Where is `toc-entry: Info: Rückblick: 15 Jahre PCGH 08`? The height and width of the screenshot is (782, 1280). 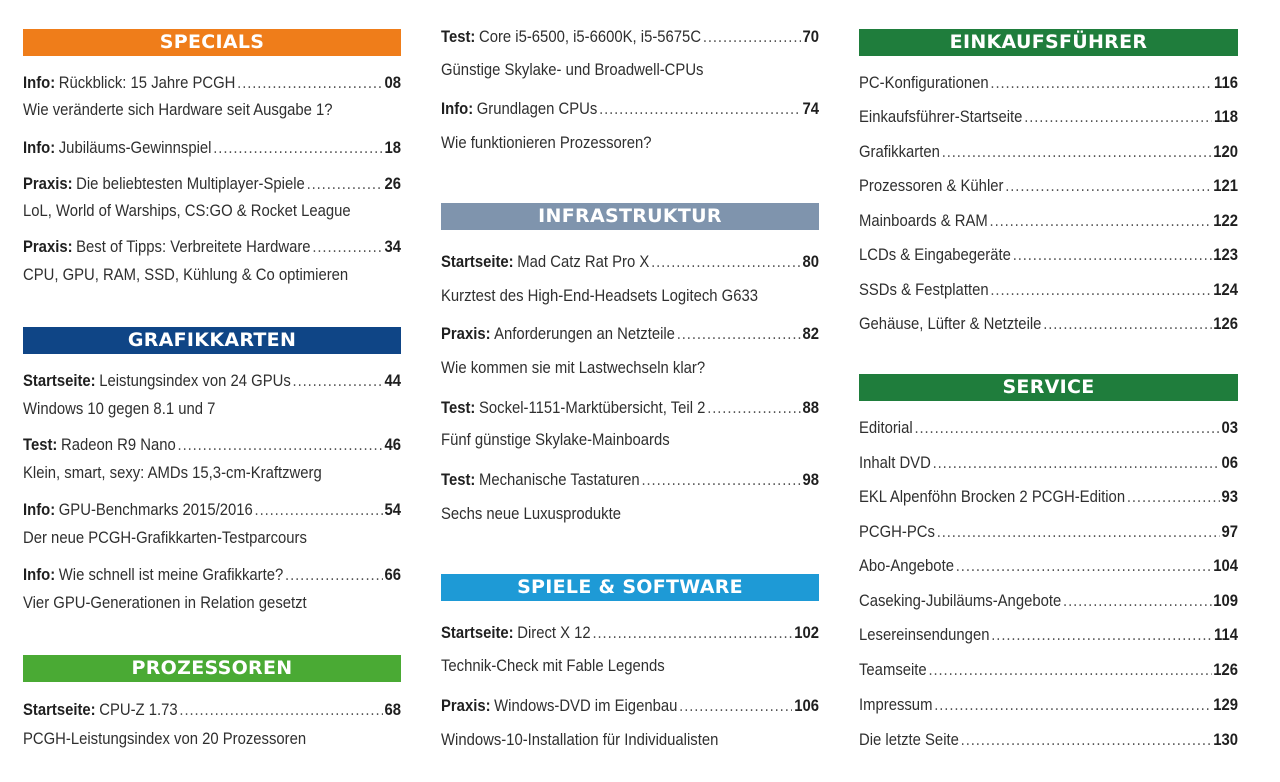 toc-entry: Info: Rückblick: 15 Jahre PCGH 08 is located at coordinates (212, 83).